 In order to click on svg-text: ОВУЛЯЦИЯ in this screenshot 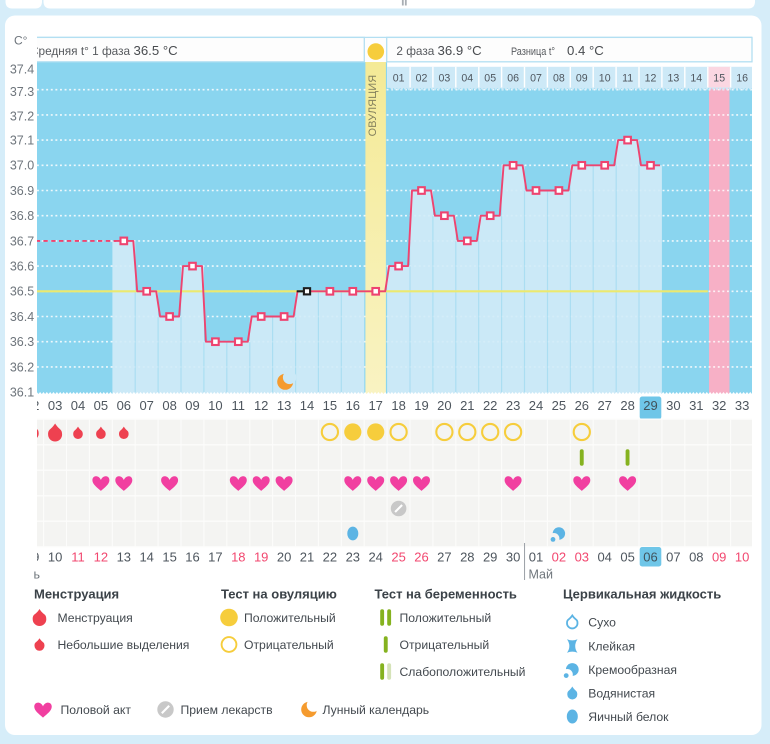, I will do `click(373, 106)`.